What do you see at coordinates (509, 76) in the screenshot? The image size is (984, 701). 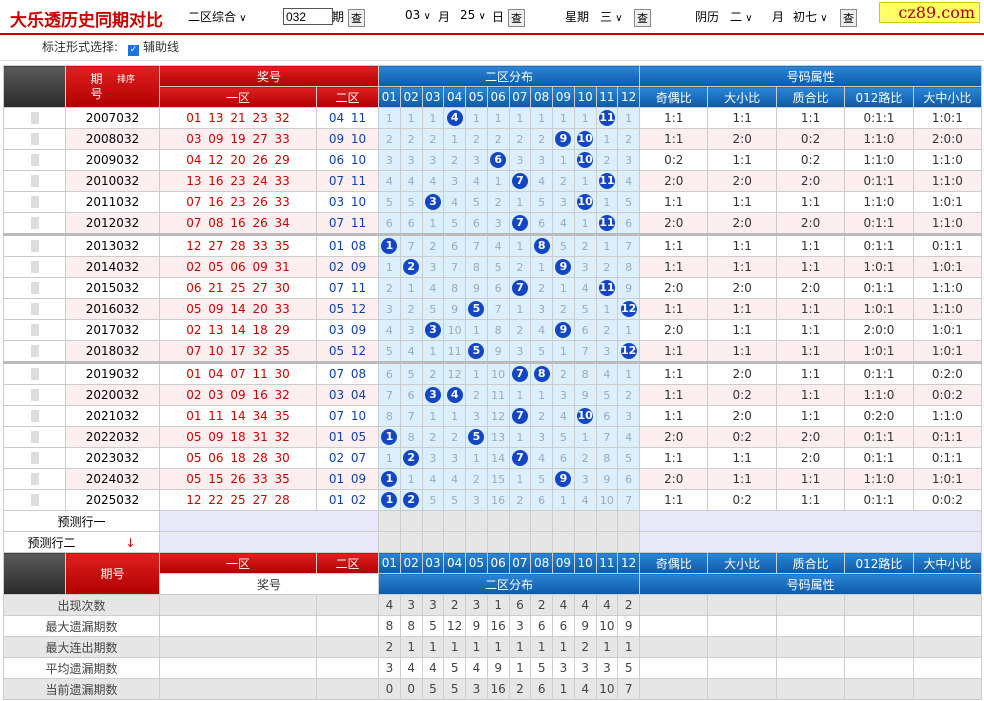 I see `distribution-header: 二区分布` at bounding box center [509, 76].